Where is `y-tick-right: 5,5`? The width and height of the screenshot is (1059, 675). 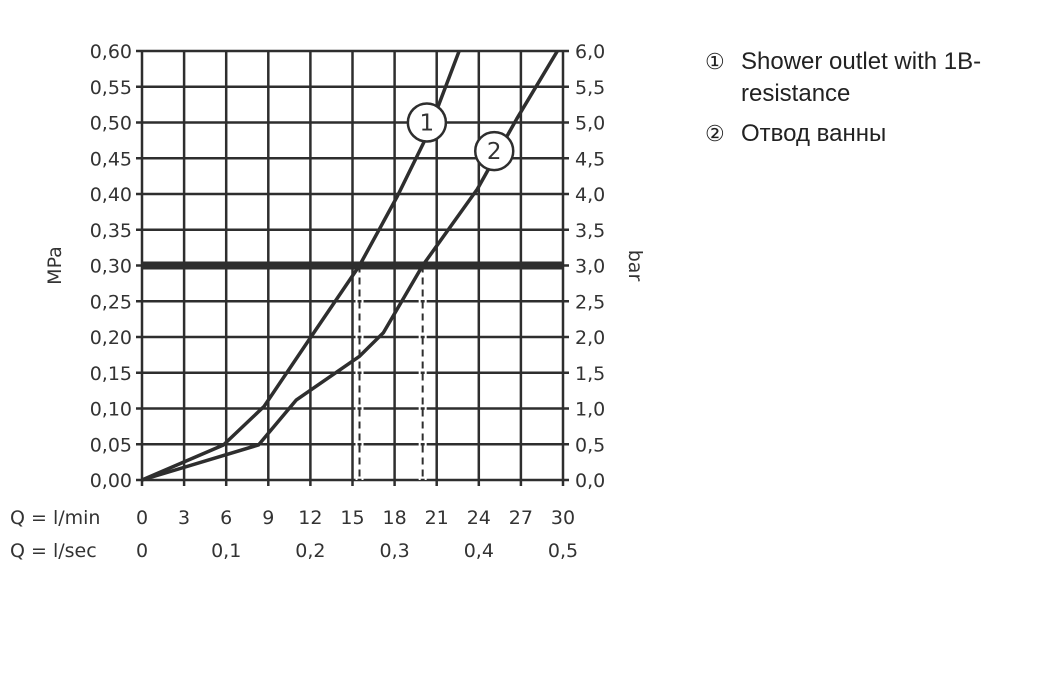
y-tick-right: 5,5 is located at coordinates (590, 88).